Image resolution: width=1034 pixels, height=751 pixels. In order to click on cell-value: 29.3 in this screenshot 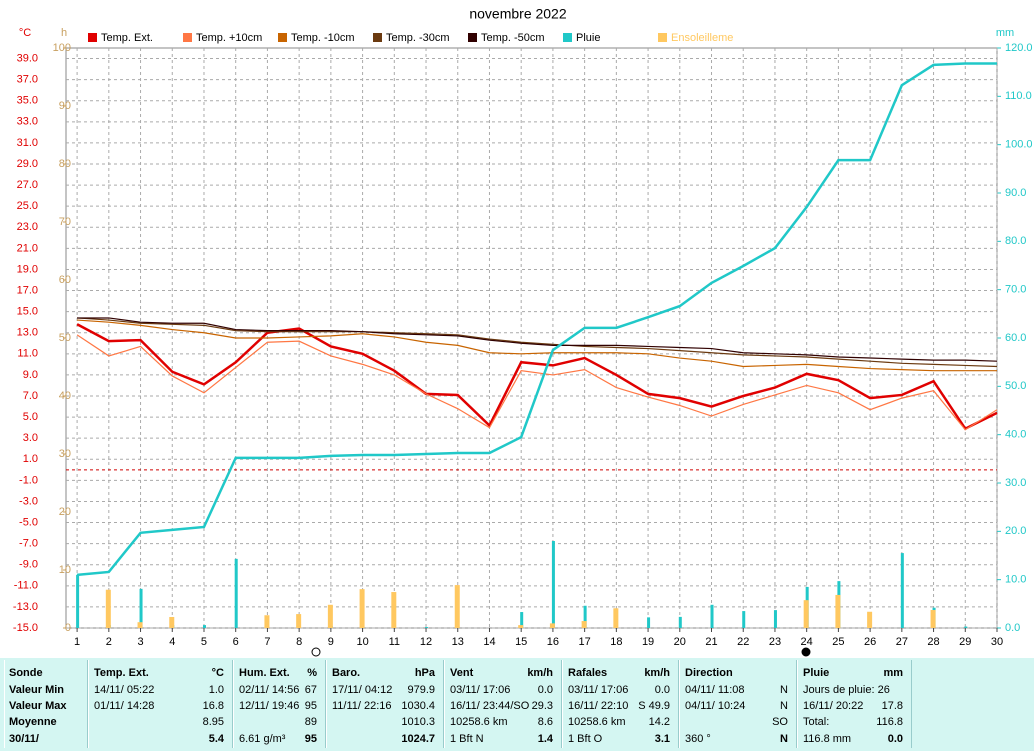, I will do `click(542, 706)`.